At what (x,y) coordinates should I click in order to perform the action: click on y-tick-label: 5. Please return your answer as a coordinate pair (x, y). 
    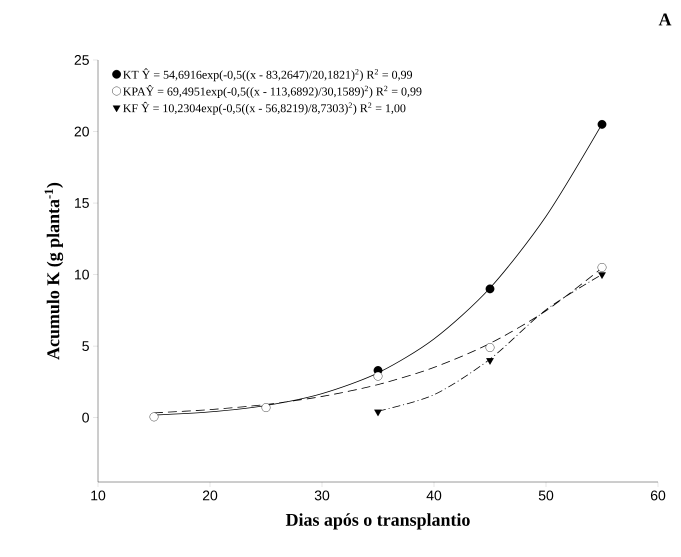
    Looking at the image, I should click on (85, 346).